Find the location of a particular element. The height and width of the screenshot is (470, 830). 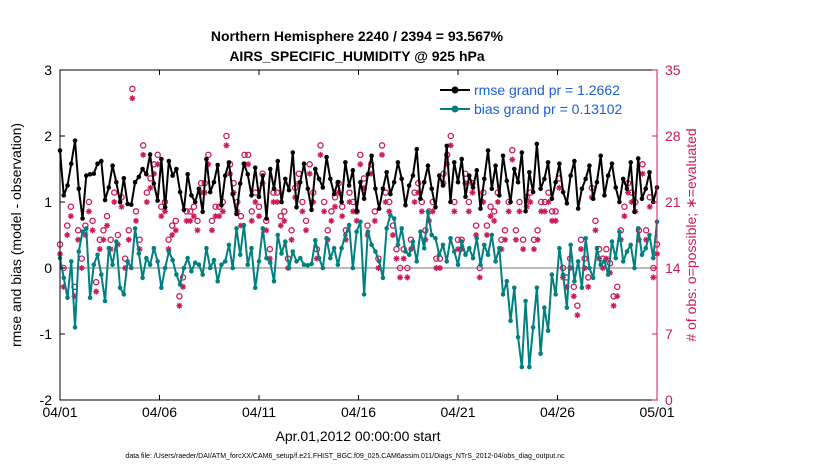

y-left-tick-label: 2 is located at coordinates (48, 136).